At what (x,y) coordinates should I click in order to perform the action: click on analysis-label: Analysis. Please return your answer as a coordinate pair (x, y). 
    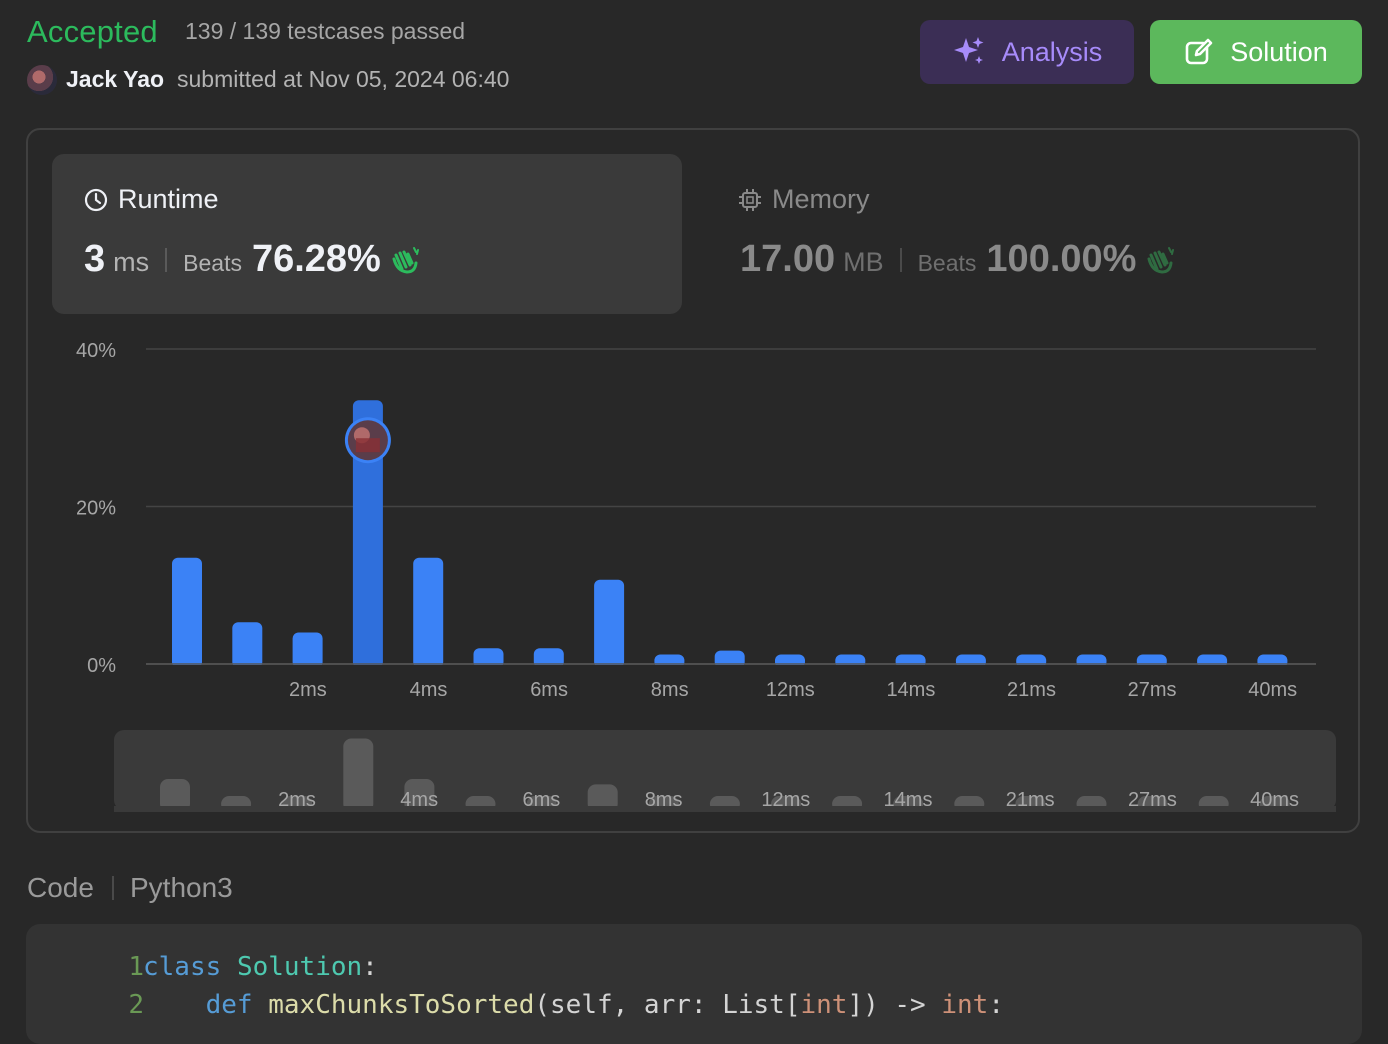
    Looking at the image, I should click on (1052, 51).